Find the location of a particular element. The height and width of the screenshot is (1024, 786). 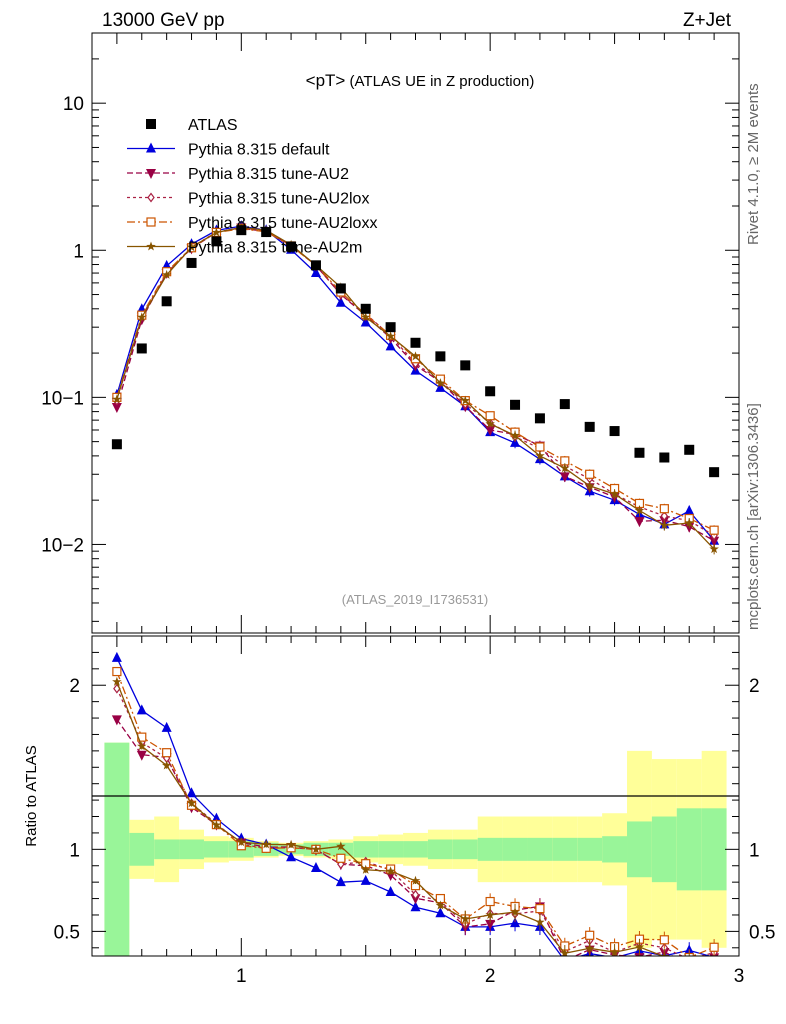

series-2-ratio-point is located at coordinates (415, 894).